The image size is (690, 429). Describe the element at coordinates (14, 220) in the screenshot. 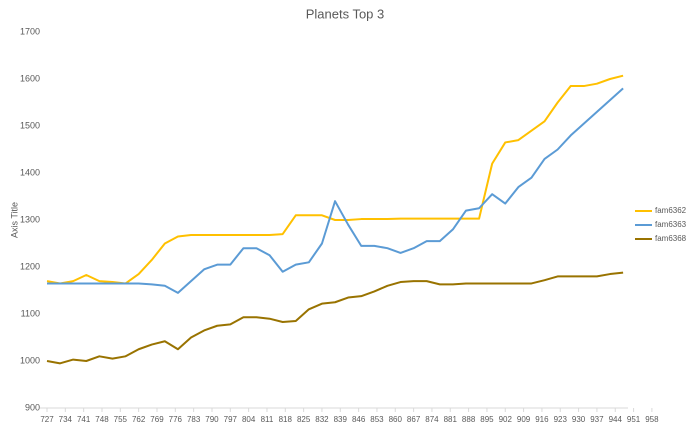

I see `y-axis-title: Axis Title` at that location.